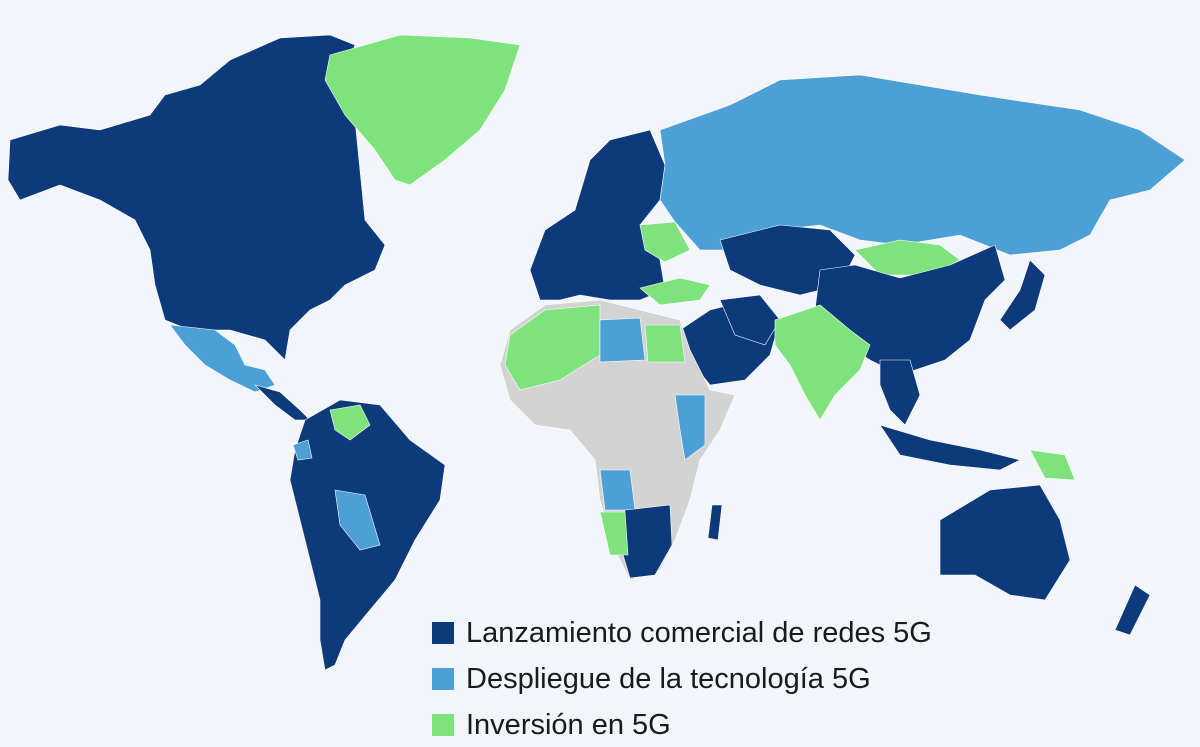 The image size is (1200, 747). What do you see at coordinates (950, 447) in the screenshot?
I see `region-indonesia` at bounding box center [950, 447].